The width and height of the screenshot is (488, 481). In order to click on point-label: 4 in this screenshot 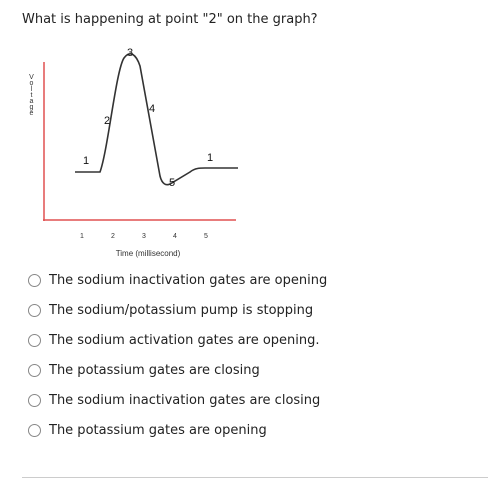, I will do `click(152, 109)`.